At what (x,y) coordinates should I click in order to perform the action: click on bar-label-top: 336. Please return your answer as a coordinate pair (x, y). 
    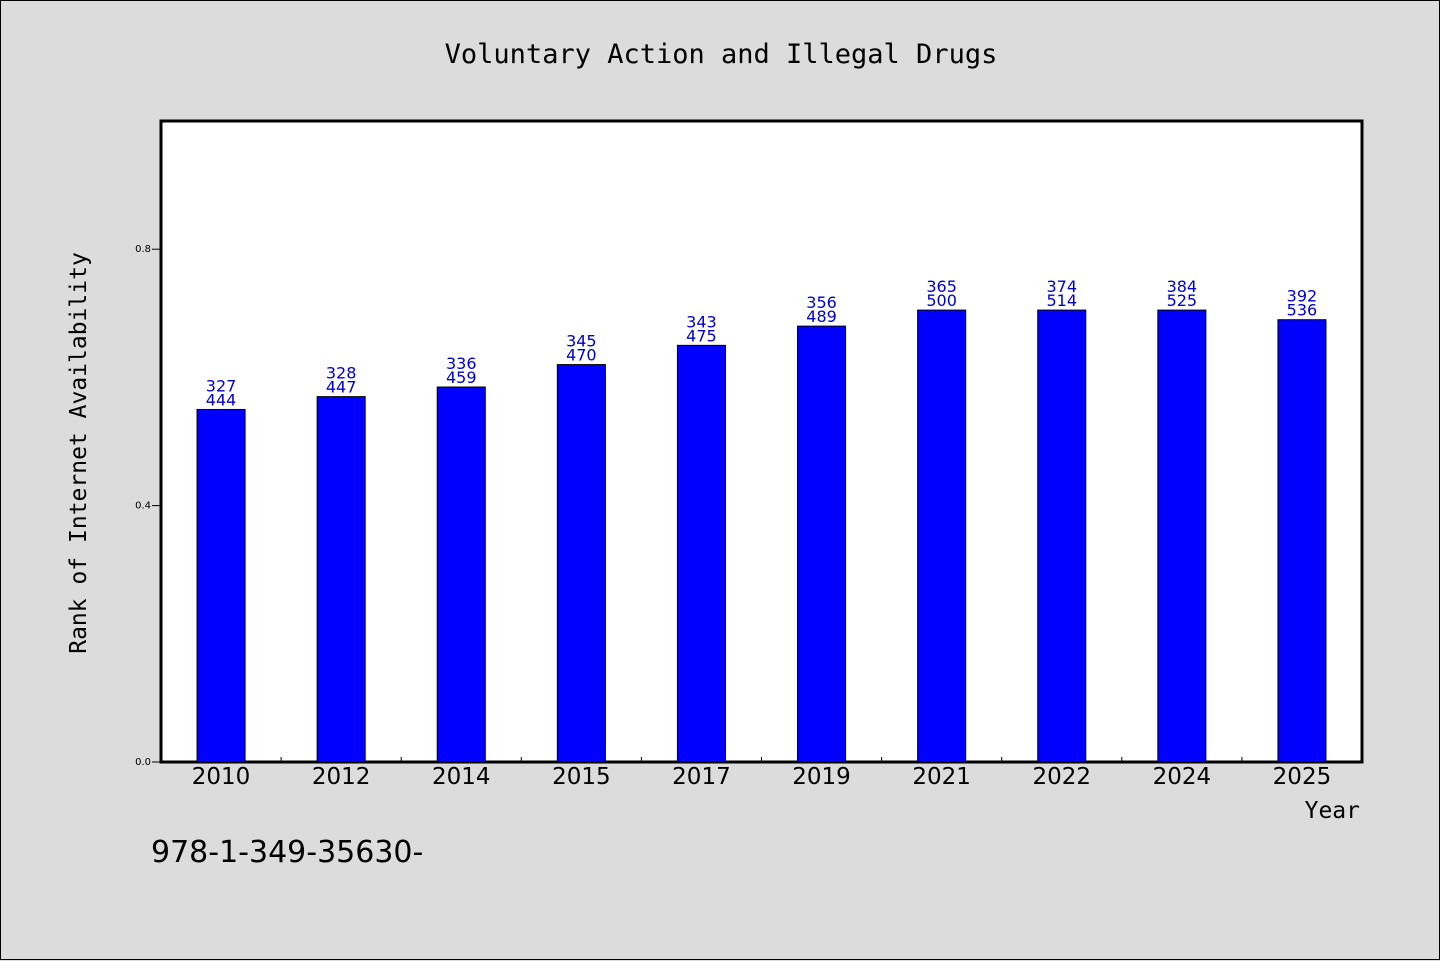
    Looking at the image, I should click on (461, 363).